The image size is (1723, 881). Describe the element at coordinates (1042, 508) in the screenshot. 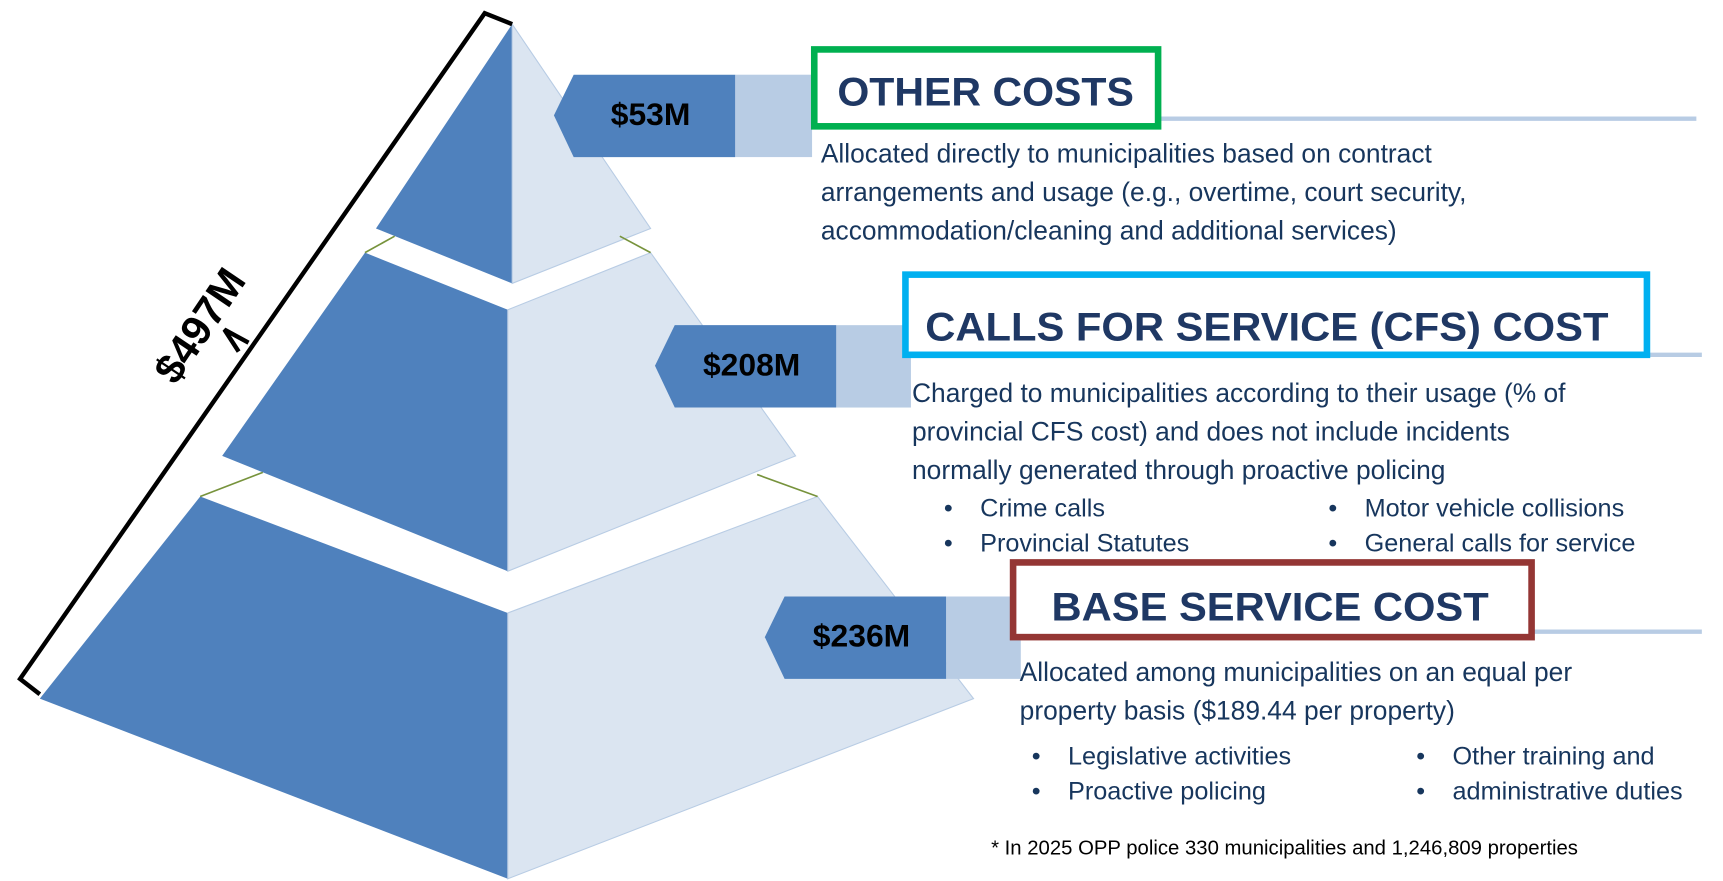

I see `bullet-item: Crime calls` at that location.